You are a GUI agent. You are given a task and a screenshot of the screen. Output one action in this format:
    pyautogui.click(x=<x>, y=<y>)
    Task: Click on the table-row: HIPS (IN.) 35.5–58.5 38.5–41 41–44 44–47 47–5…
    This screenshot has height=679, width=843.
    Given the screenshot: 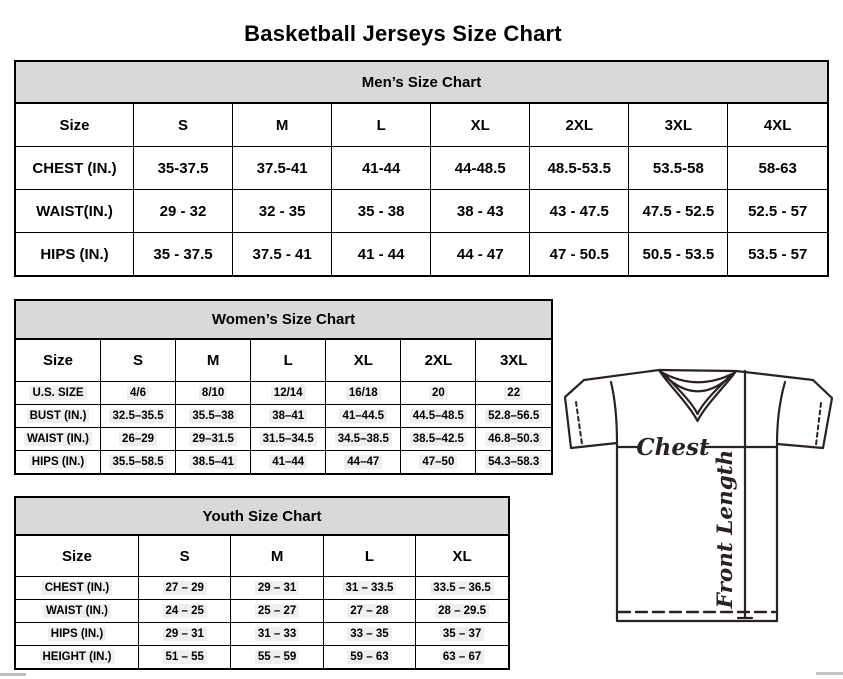 What is the action you would take?
    pyautogui.click(x=283, y=461)
    